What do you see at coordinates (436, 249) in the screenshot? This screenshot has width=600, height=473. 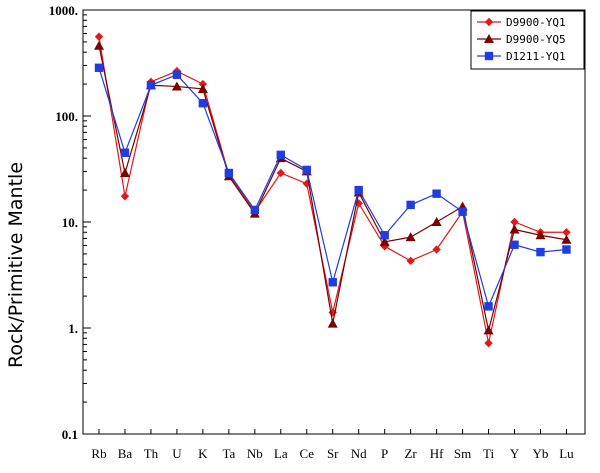 I see `data-point-d9900-yq1-hf` at bounding box center [436, 249].